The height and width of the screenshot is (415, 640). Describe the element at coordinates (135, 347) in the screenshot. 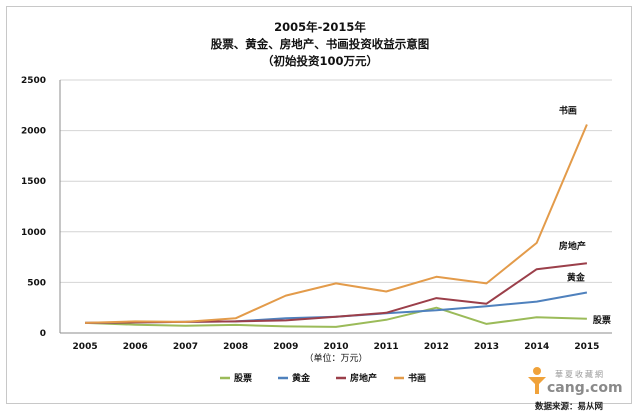

I see `x-tick-label: 2006` at that location.